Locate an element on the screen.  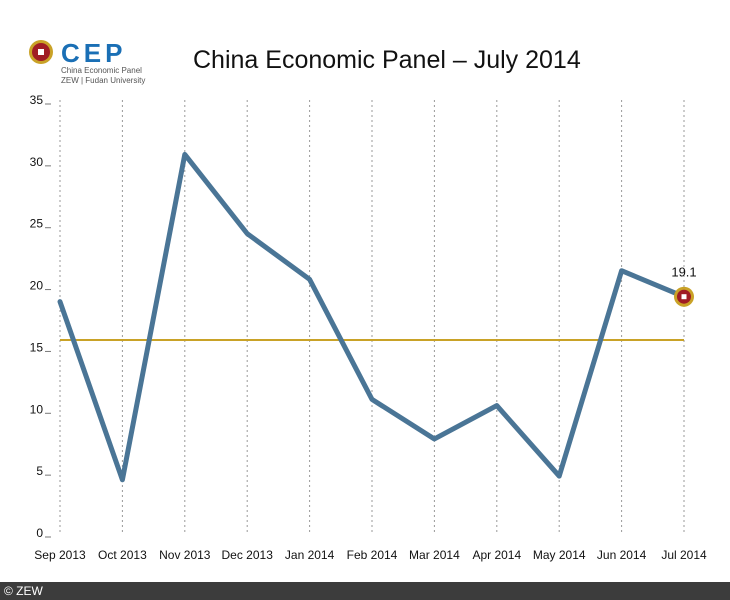
x-tick-label: Jul 2014 is located at coordinates (684, 555).